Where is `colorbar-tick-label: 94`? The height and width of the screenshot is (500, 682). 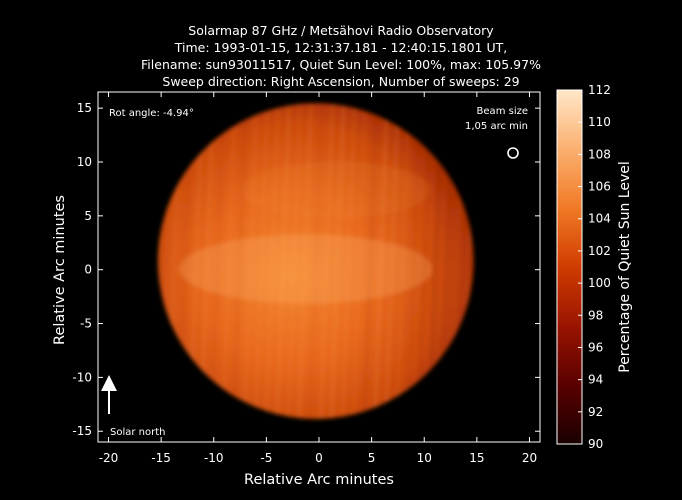 colorbar-tick-label: 94 is located at coordinates (595, 380).